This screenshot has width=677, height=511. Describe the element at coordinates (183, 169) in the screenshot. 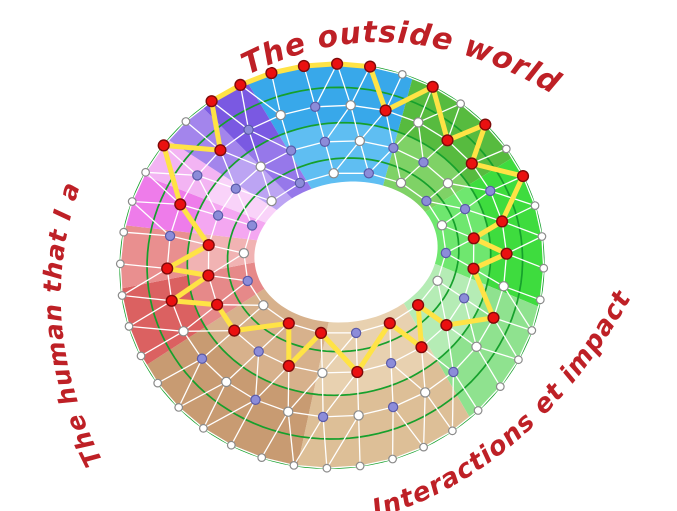

I see `sector-pink-light-outer` at that location.